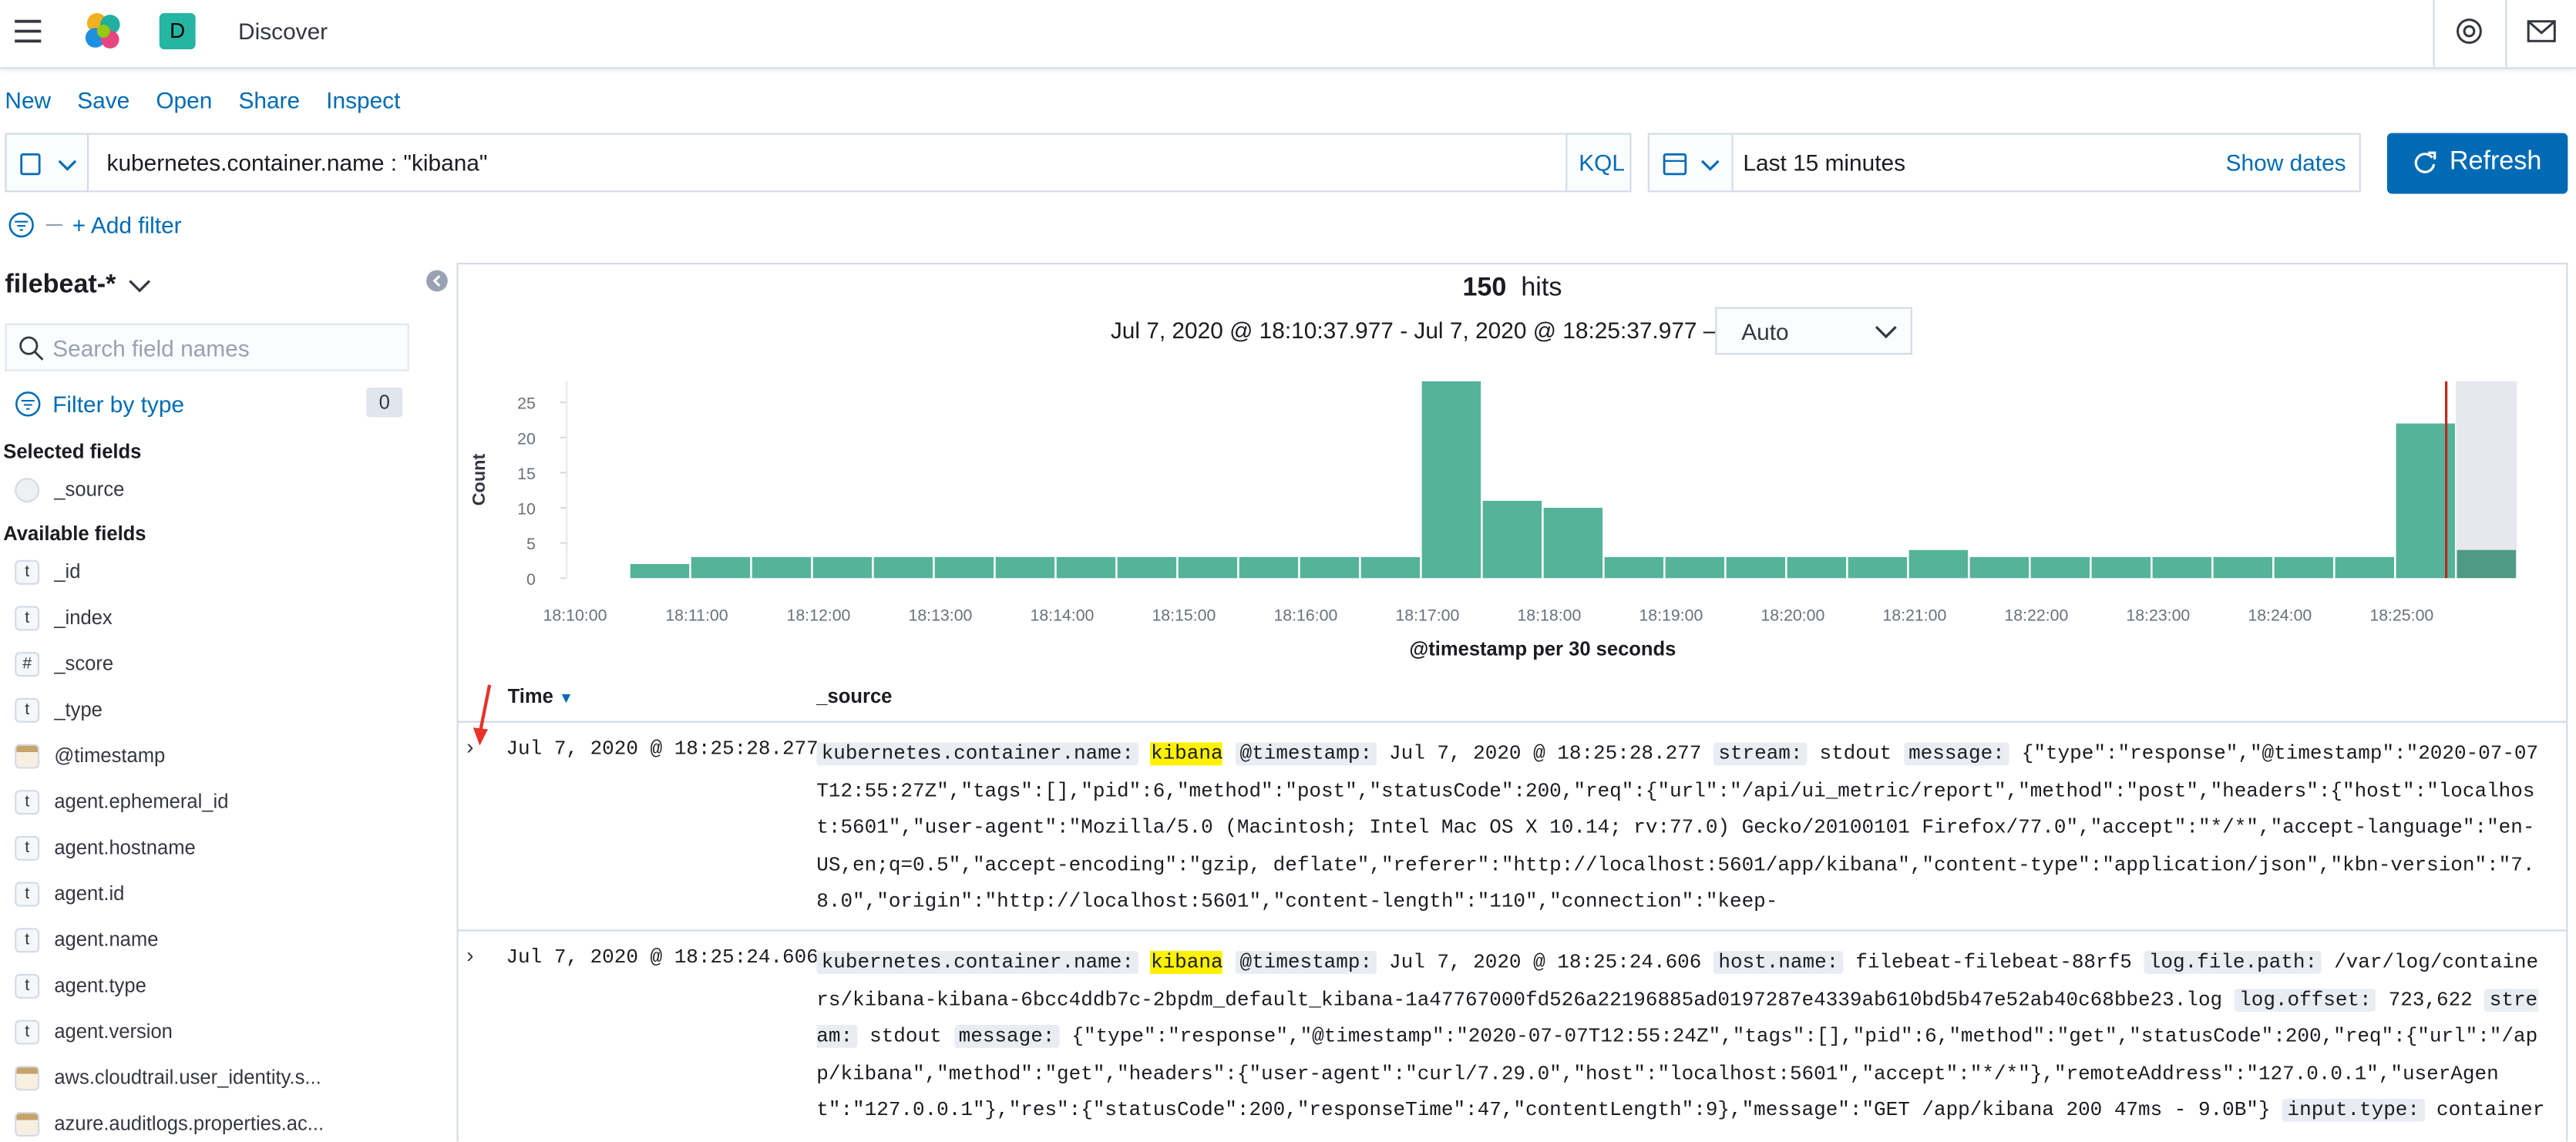 The image size is (2576, 1142). I want to click on help-icon, so click(2469, 31).